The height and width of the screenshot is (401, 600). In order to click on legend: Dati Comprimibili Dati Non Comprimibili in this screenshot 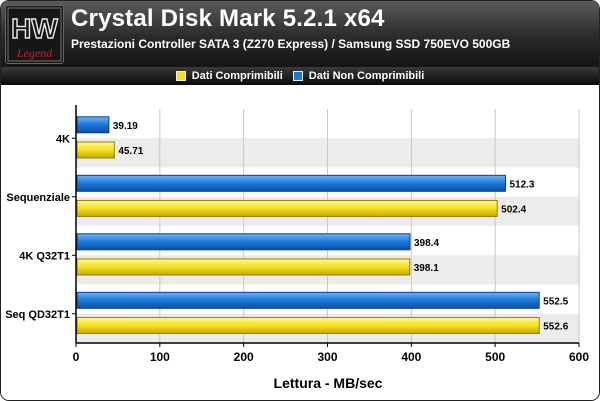, I will do `click(300, 76)`.